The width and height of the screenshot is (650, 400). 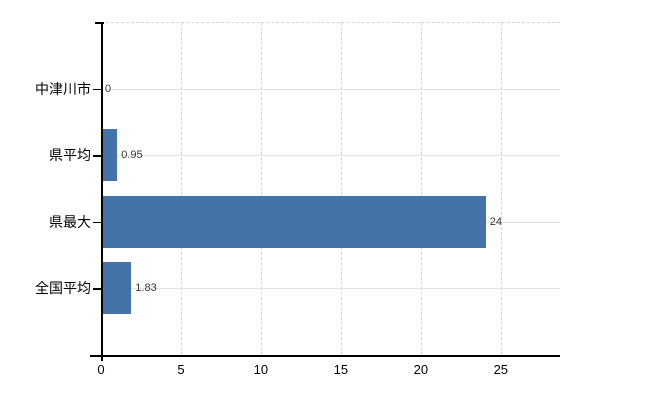 I want to click on x-axis-tick-label: 25, so click(x=501, y=369).